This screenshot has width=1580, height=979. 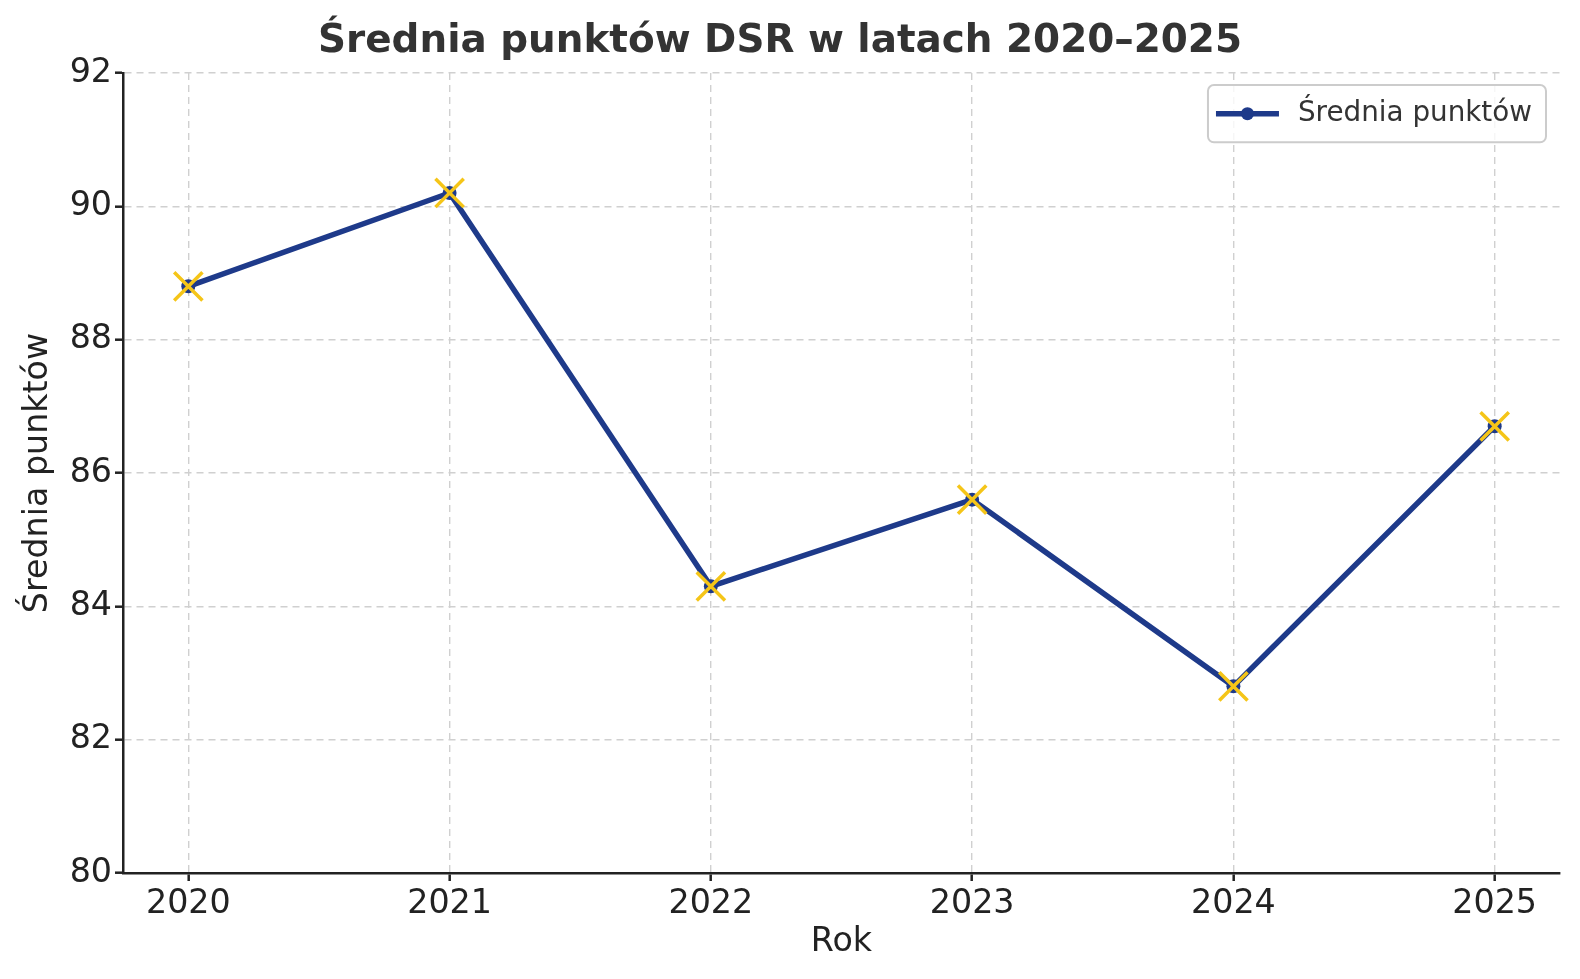 I want to click on x-tick-label: 2025, so click(x=1495, y=901).